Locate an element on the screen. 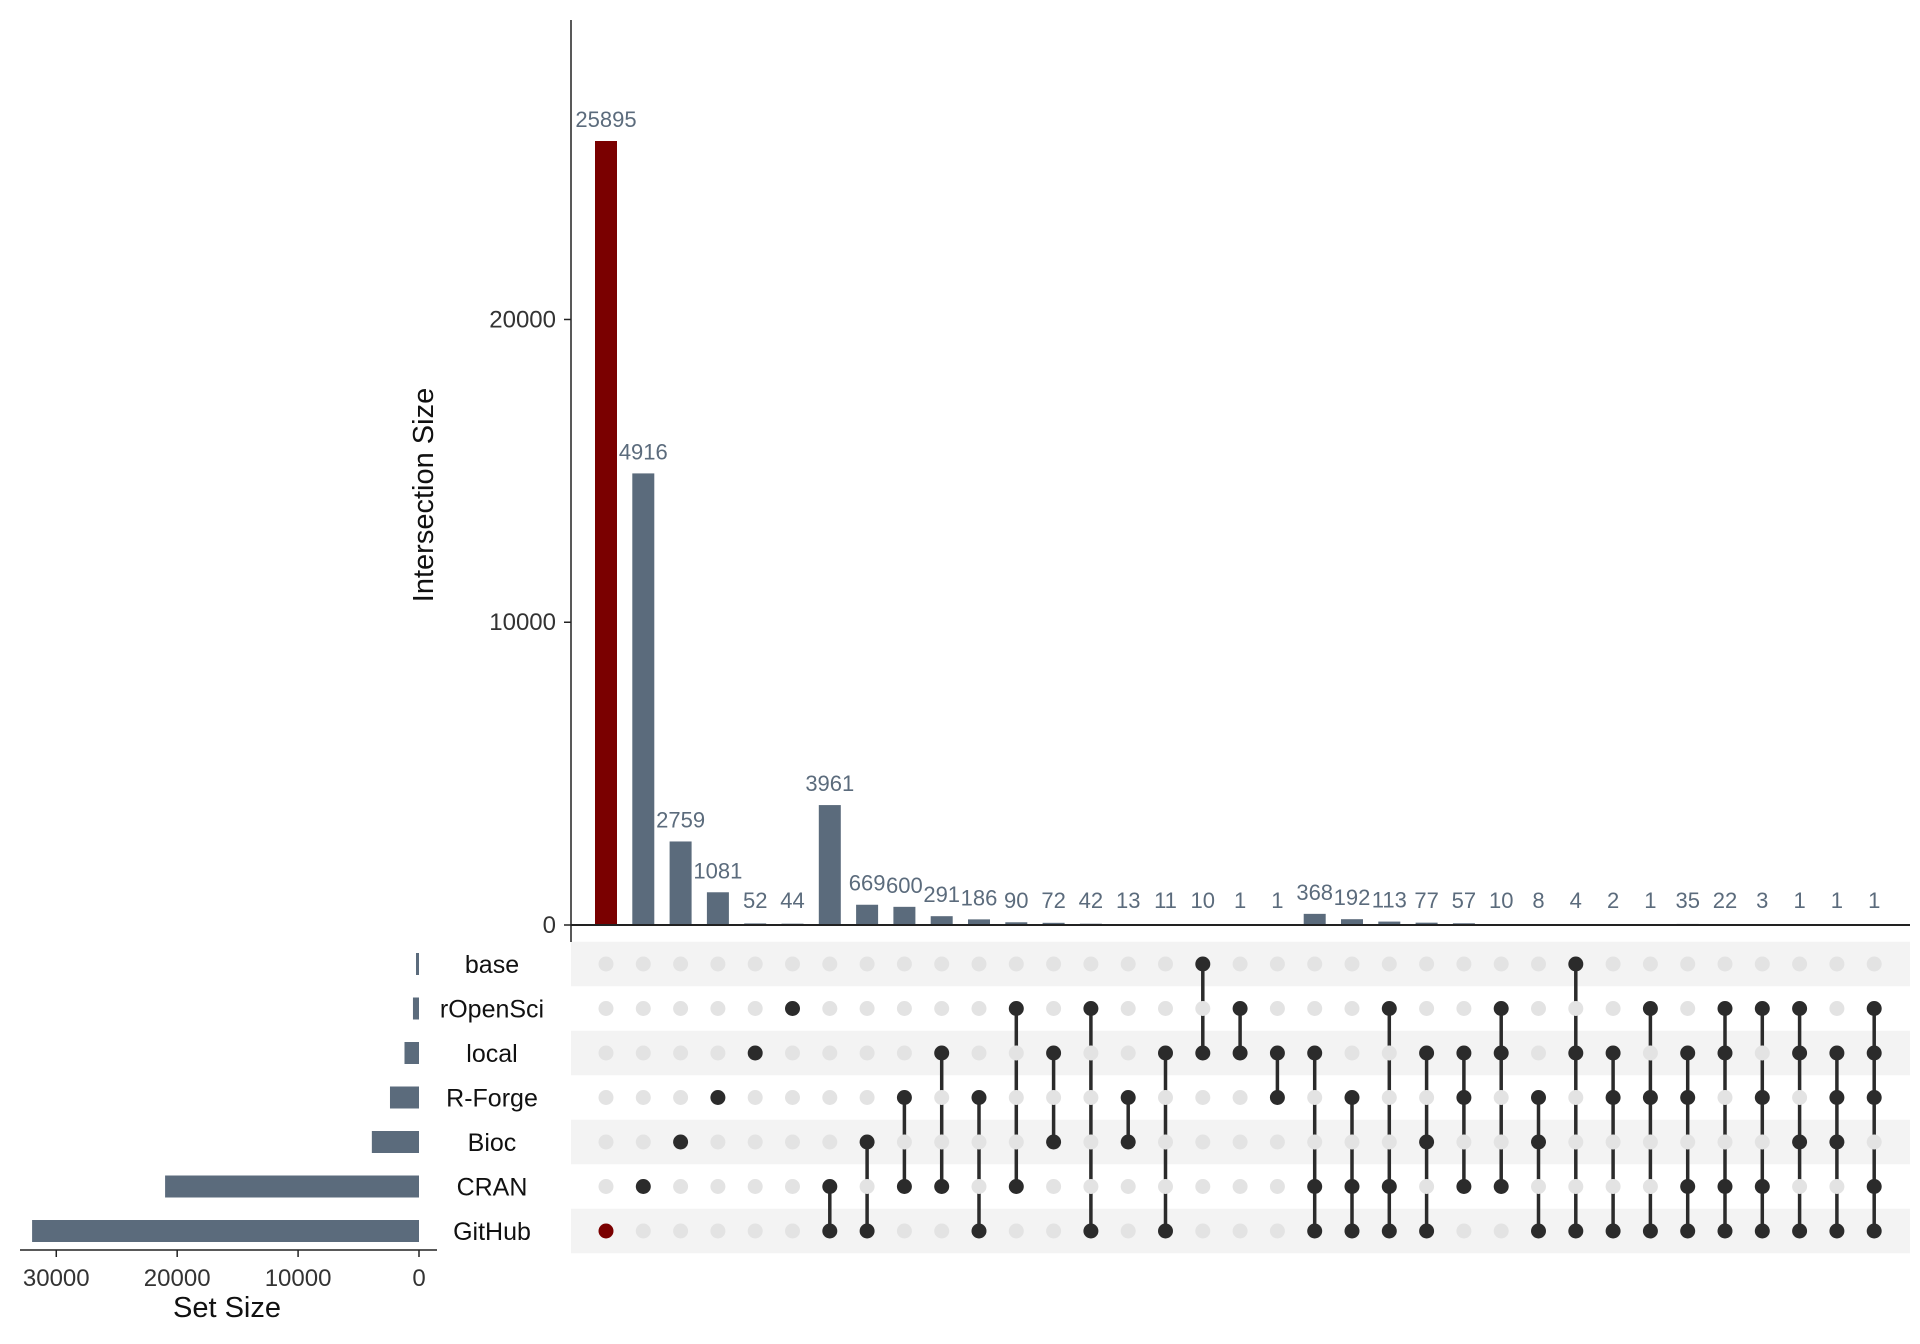 This screenshot has width=1920, height=1344. set-size-bars is located at coordinates (225, 1097).